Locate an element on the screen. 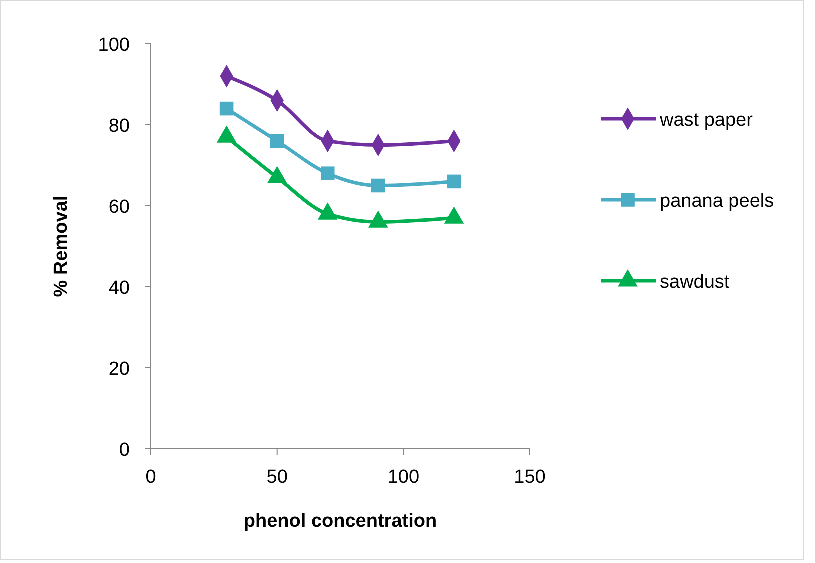 The image size is (815, 563). legend-label: sawdust is located at coordinates (695, 282).